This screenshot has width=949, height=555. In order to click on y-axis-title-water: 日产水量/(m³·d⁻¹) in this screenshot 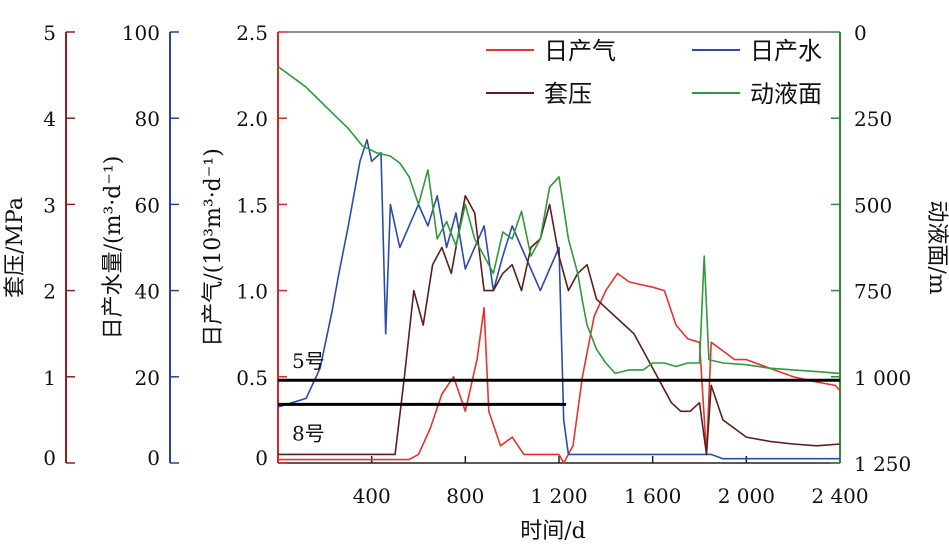, I will do `click(113, 248)`.